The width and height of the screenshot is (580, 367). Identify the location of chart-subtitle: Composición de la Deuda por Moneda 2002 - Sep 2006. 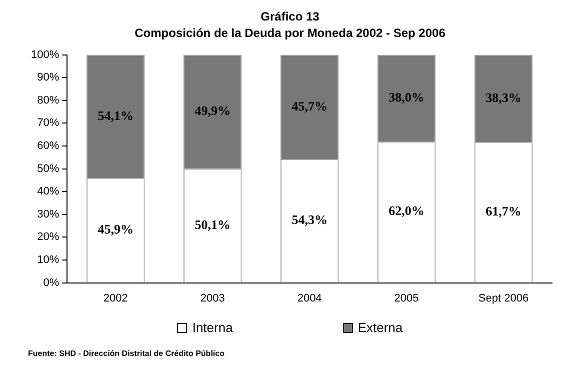
(290, 33).